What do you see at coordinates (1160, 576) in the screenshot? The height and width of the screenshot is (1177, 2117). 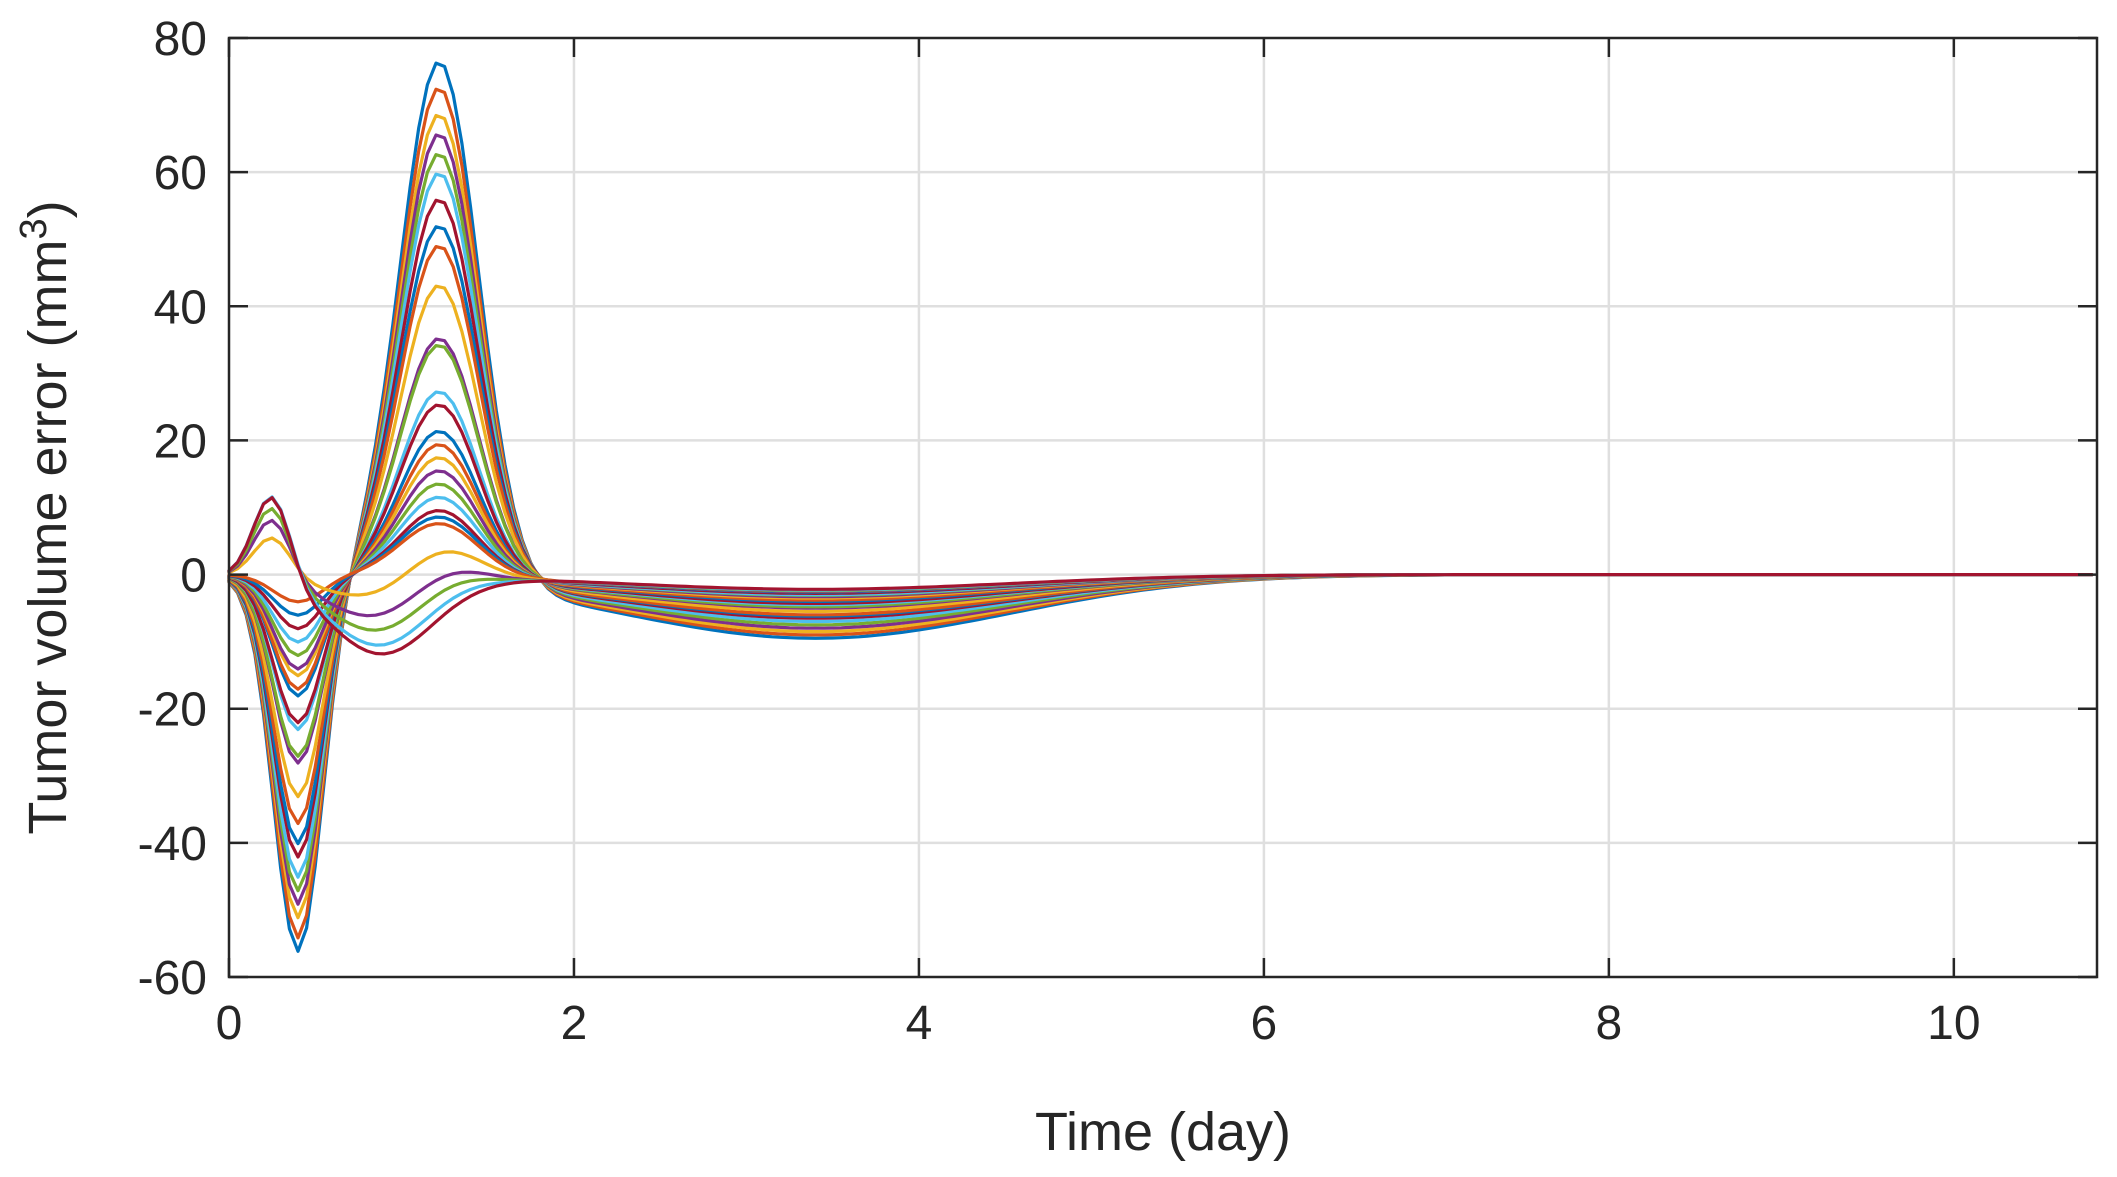 I see `series-line` at bounding box center [1160, 576].